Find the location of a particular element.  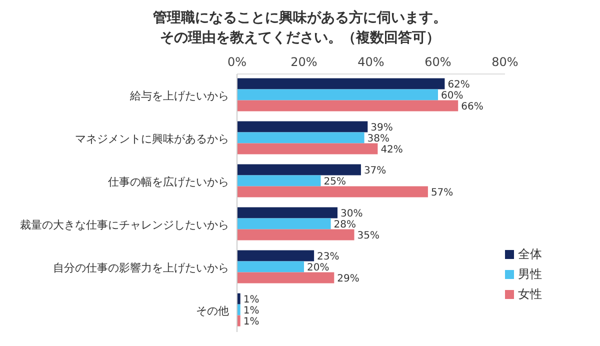

data-label: 60% is located at coordinates (452, 96).